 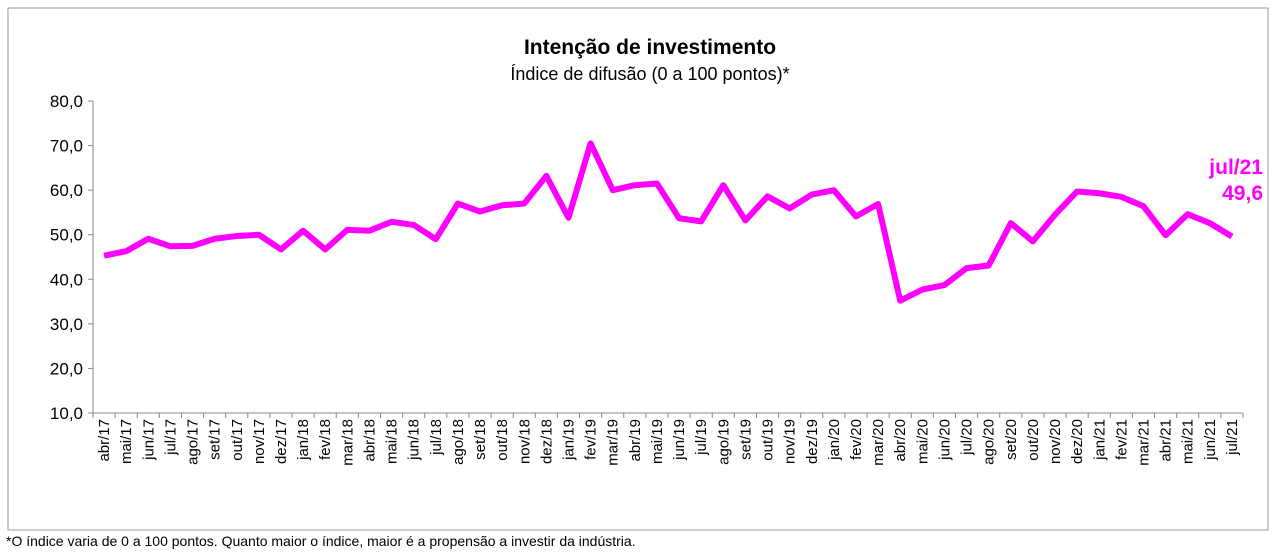 I want to click on y-tick-label: 20,0, so click(x=66, y=368).